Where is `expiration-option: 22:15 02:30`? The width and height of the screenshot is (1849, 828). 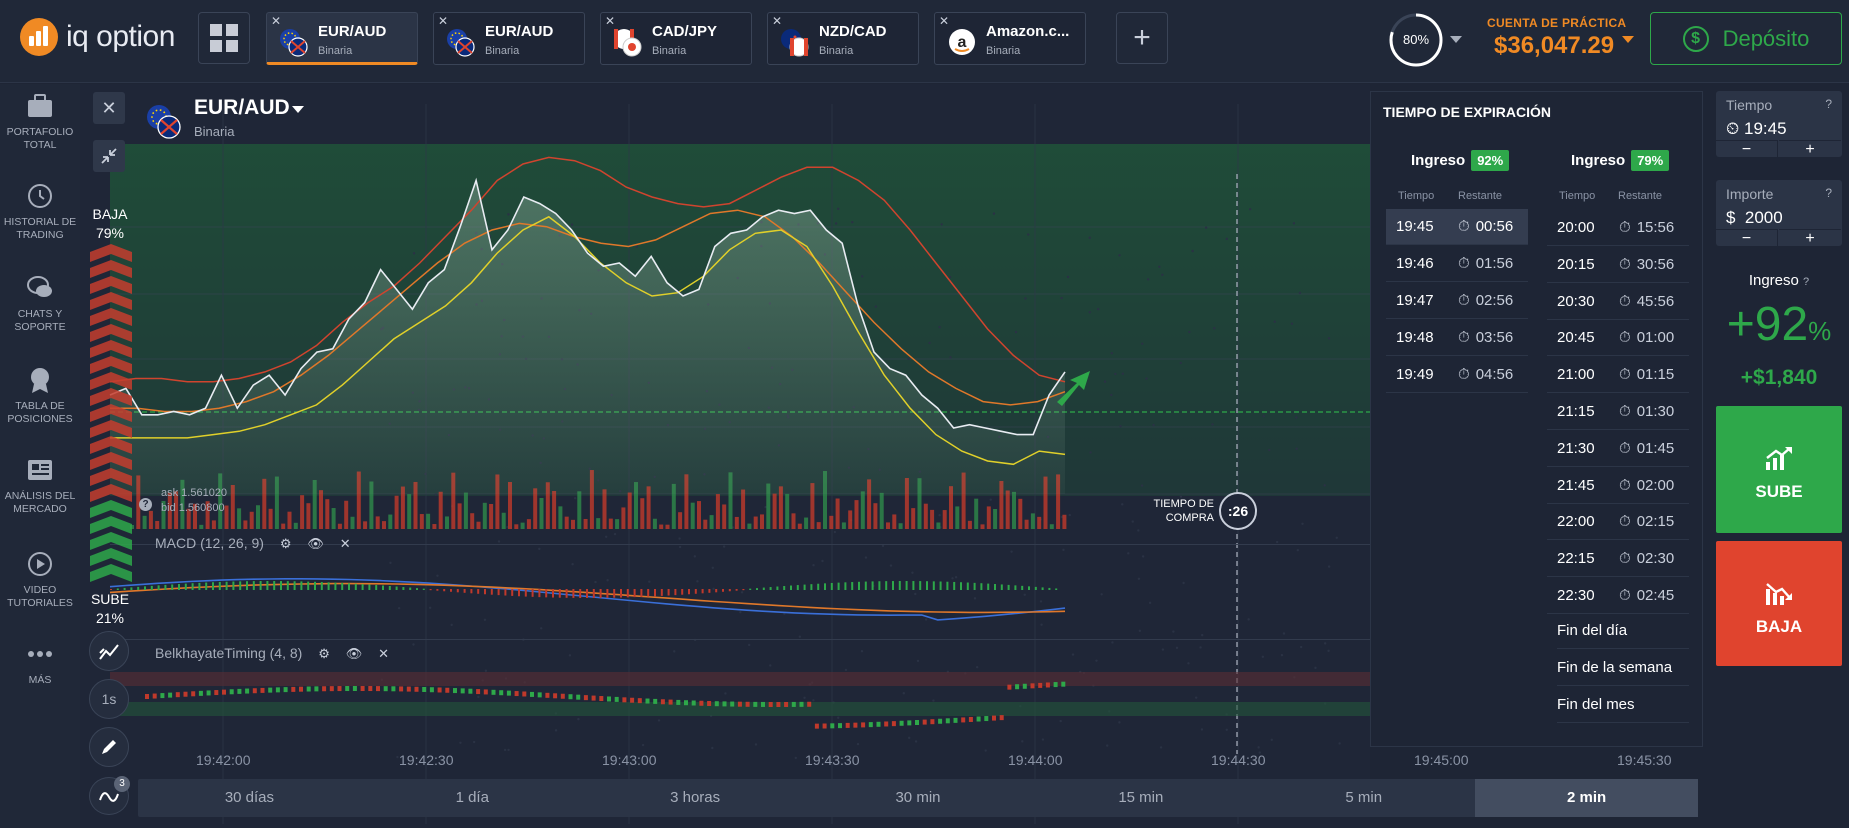 expiration-option: 22:15 02:30 is located at coordinates (1618, 559).